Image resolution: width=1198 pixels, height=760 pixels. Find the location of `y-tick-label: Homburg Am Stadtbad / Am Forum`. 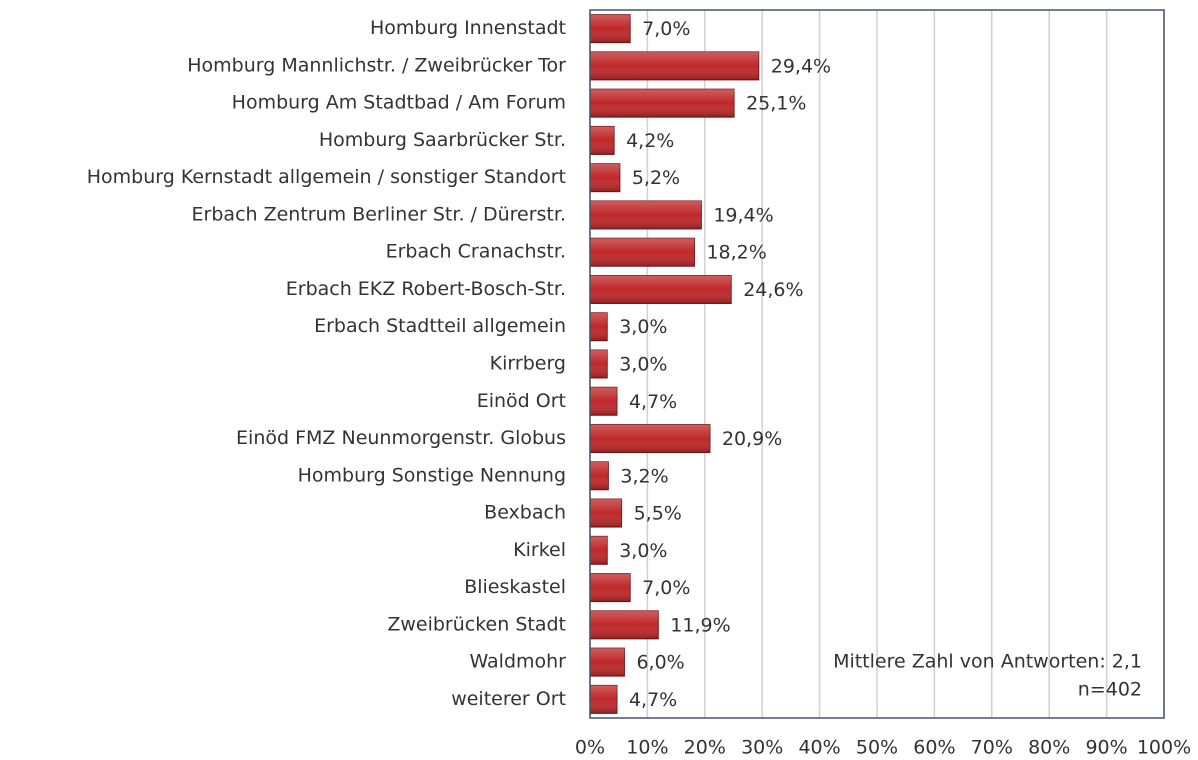

y-tick-label: Homburg Am Stadtbad / Am Forum is located at coordinates (399, 103).